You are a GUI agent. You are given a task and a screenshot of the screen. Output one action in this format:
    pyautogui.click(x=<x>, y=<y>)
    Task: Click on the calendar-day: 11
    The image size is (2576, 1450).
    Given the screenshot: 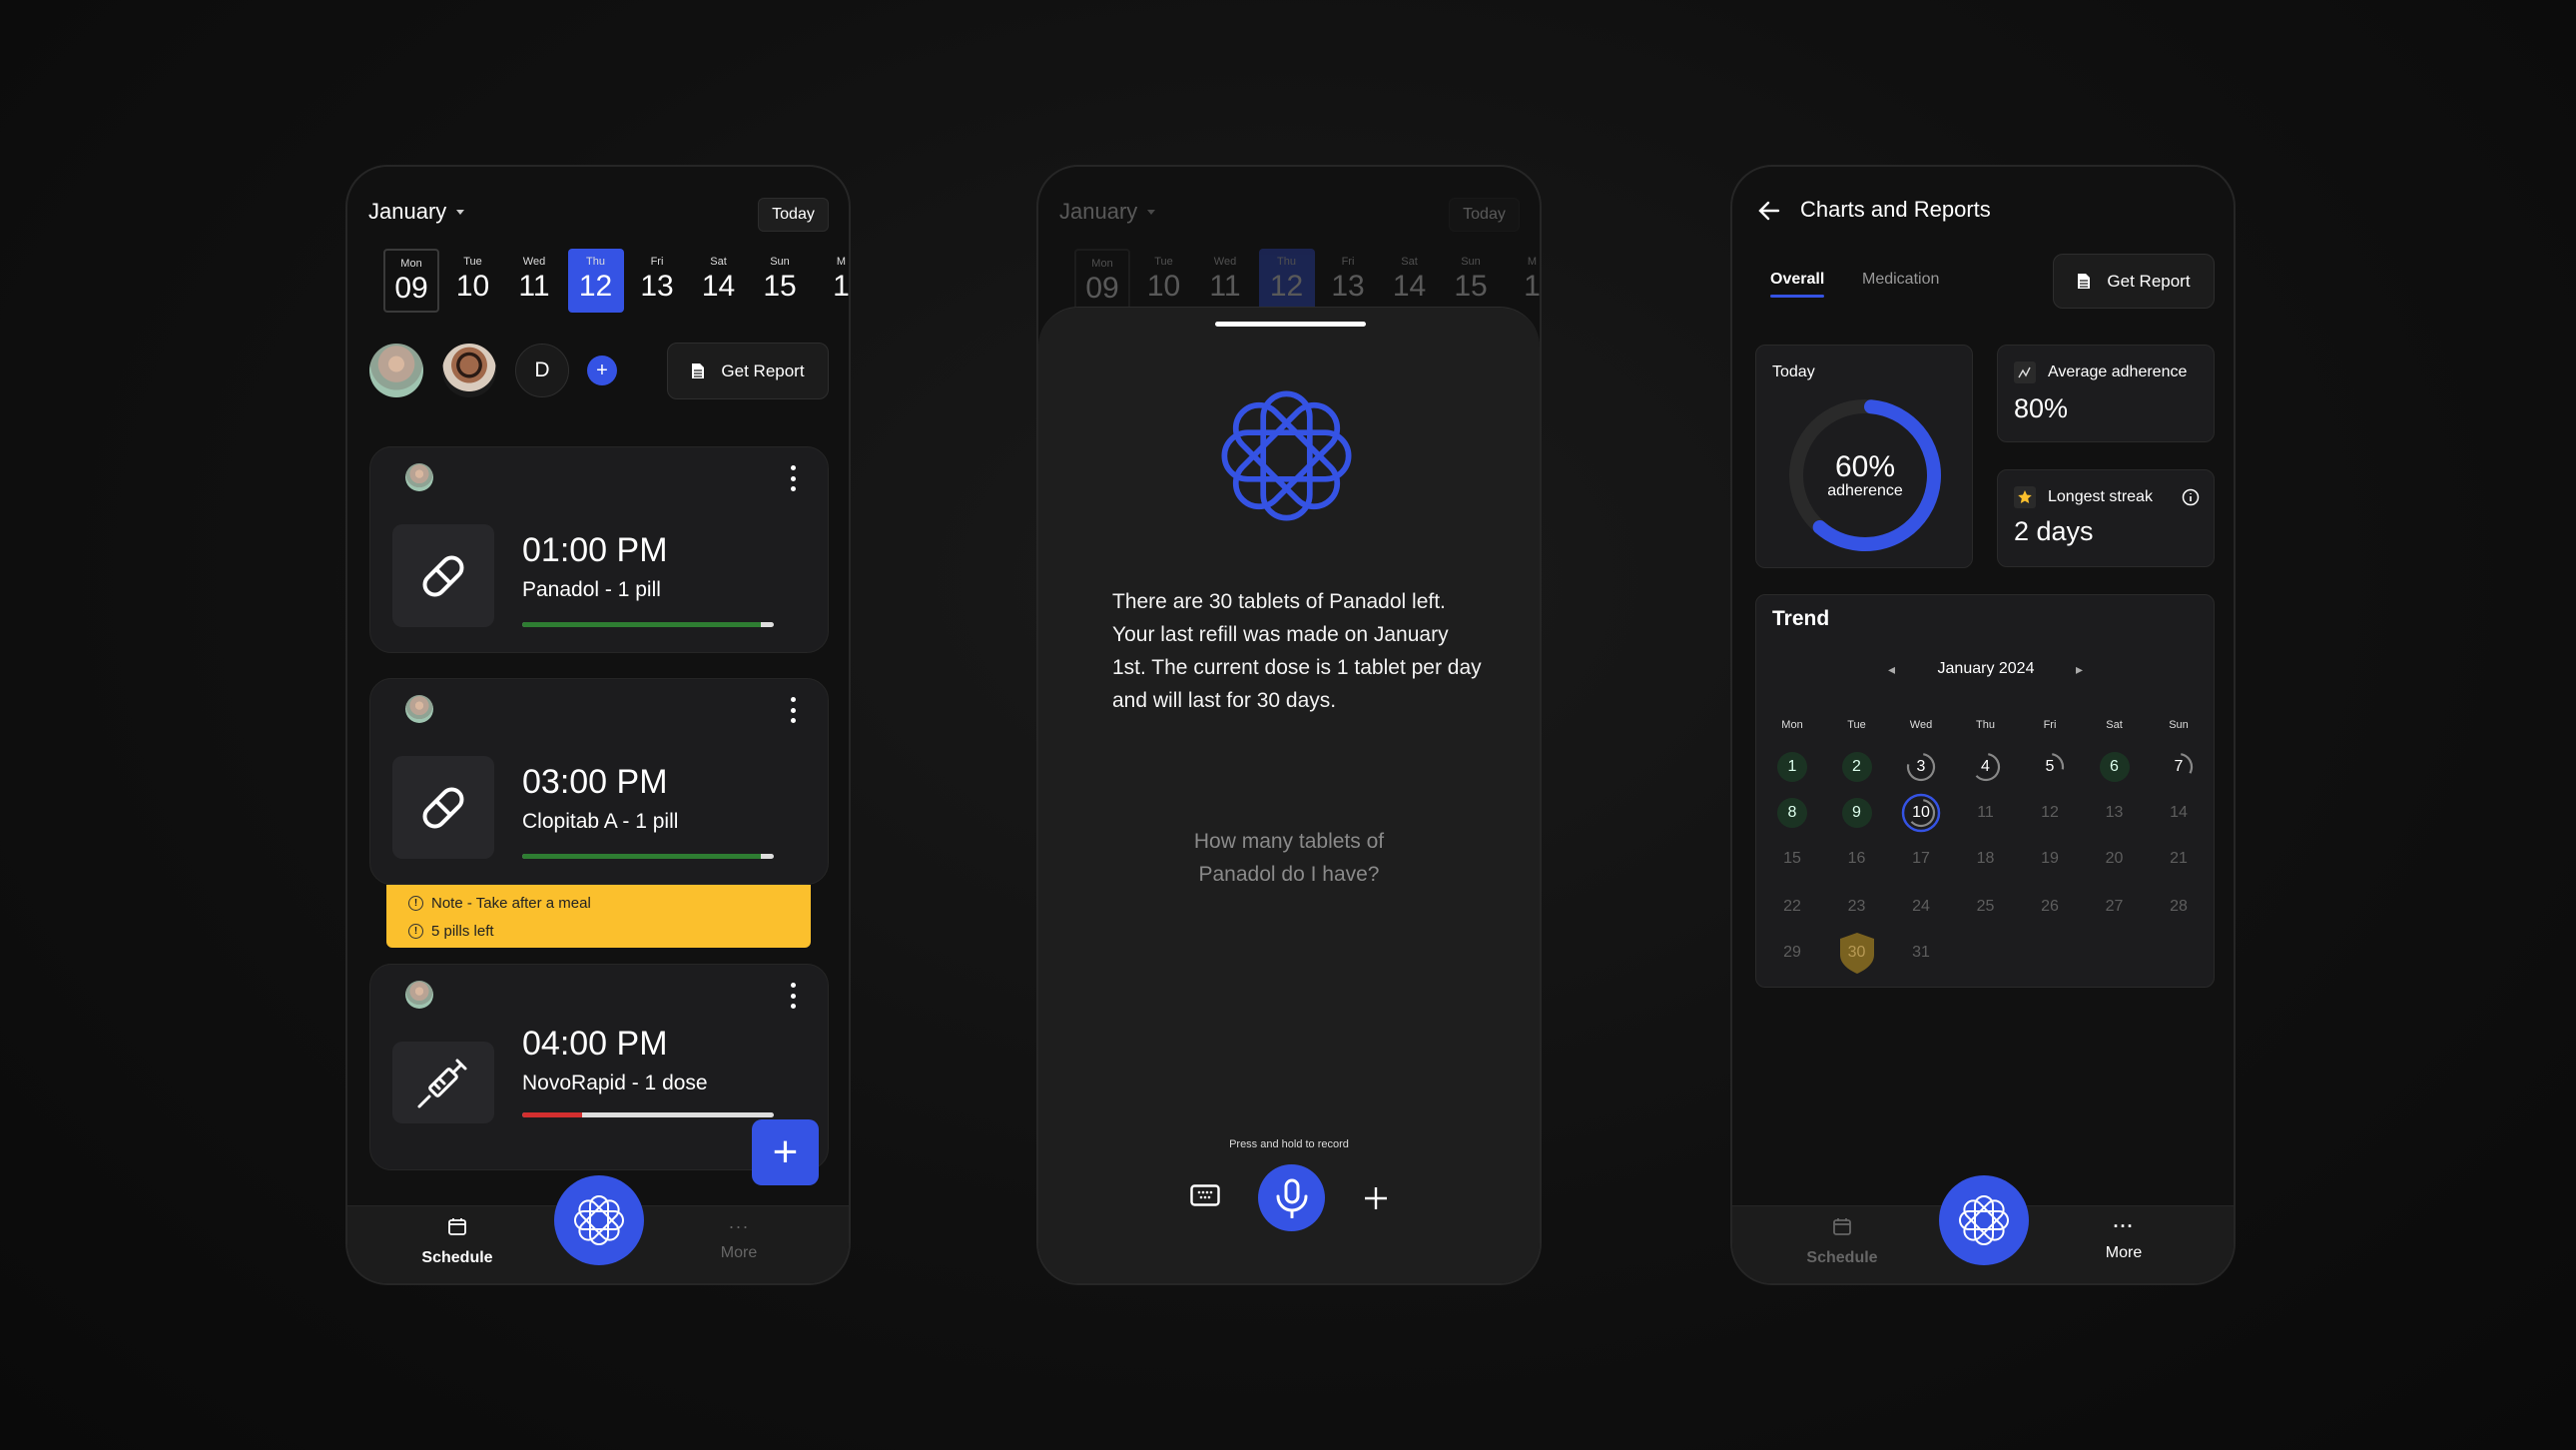 What is the action you would take?
    pyautogui.click(x=1986, y=813)
    